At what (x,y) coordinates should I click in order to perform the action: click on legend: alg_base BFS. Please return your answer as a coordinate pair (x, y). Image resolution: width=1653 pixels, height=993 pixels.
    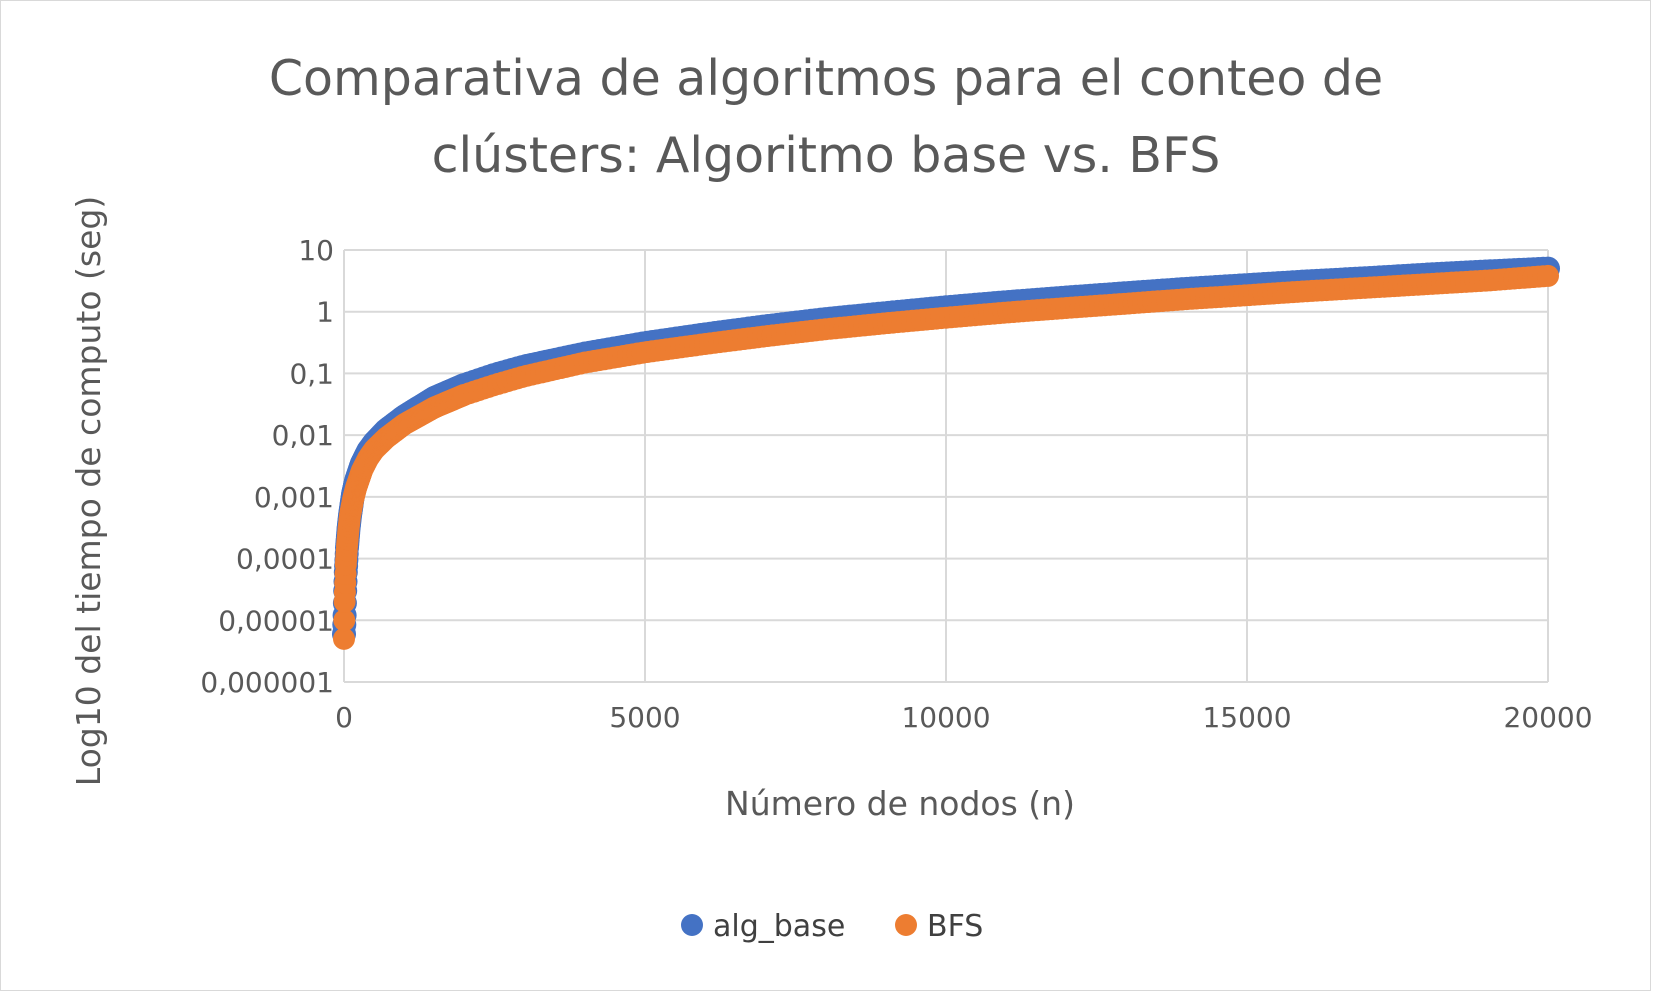
    Looking at the image, I should click on (832, 926).